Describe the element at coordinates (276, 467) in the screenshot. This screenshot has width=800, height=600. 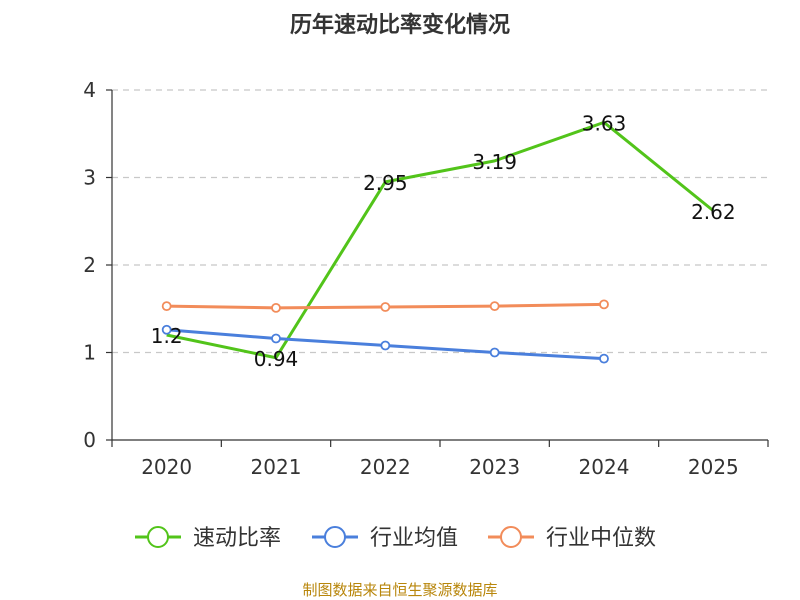
I see `x-tick-label-2021: 2021` at that location.